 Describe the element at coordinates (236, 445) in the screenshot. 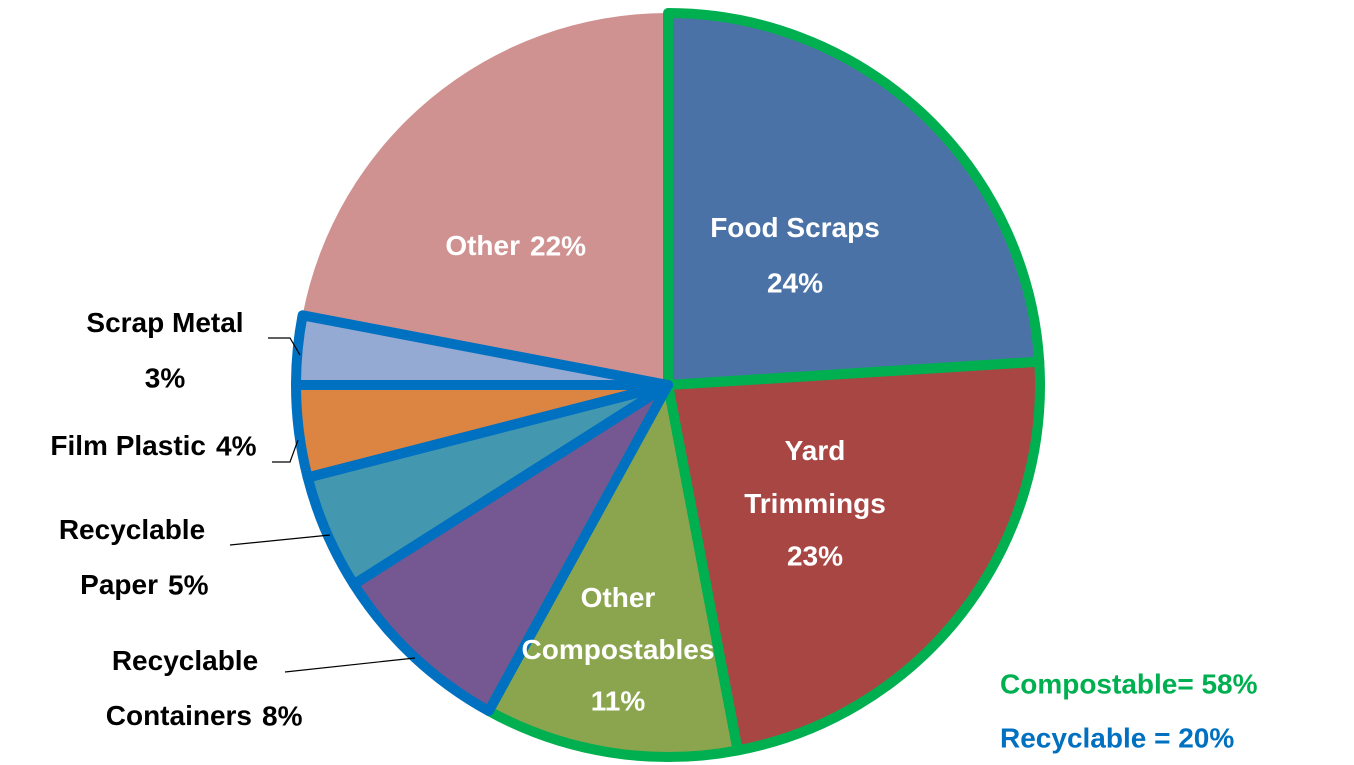

I see `value-label: 4%` at that location.